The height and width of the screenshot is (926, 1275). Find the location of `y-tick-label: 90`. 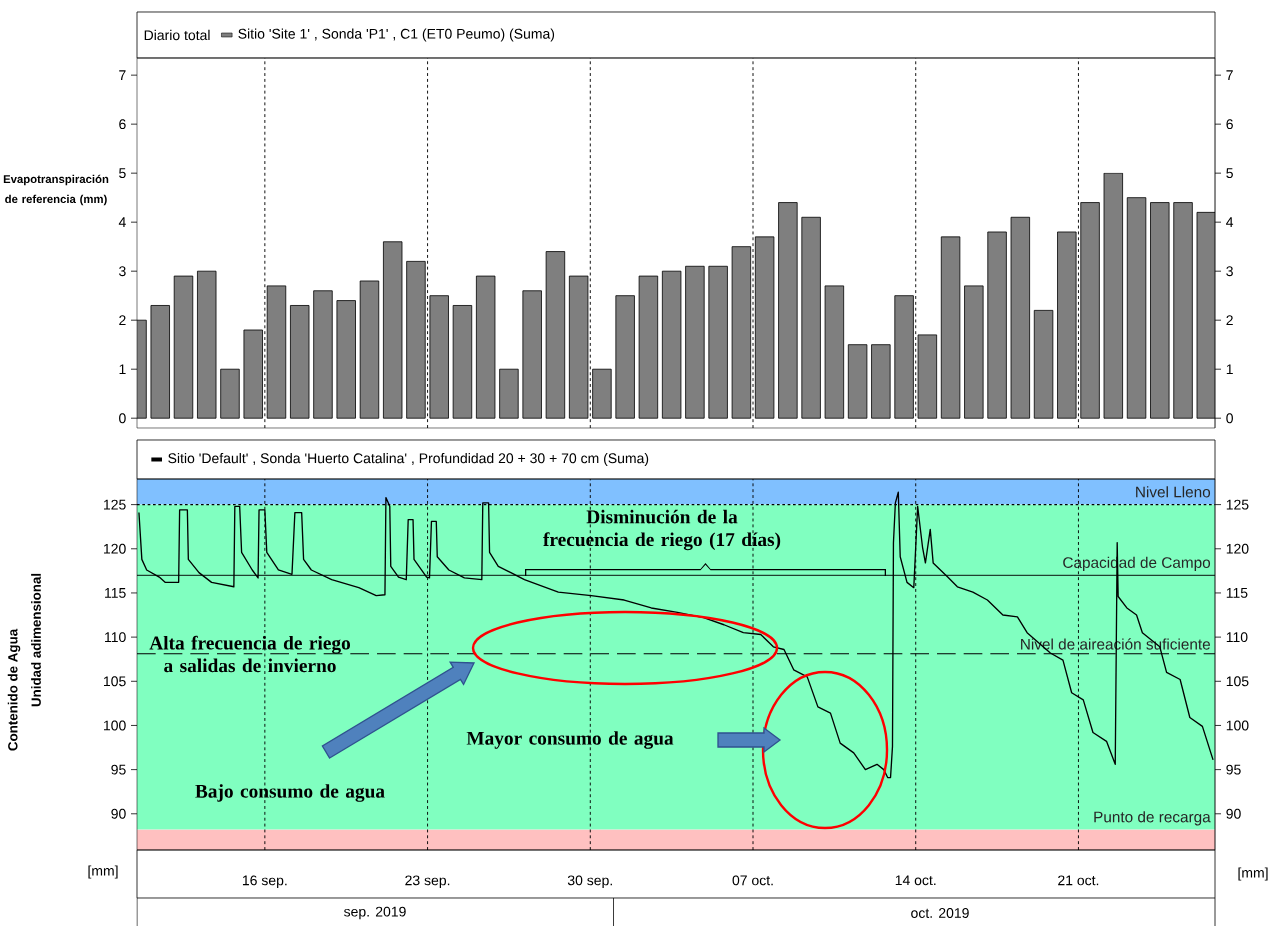

y-tick-label: 90 is located at coordinates (118, 813).